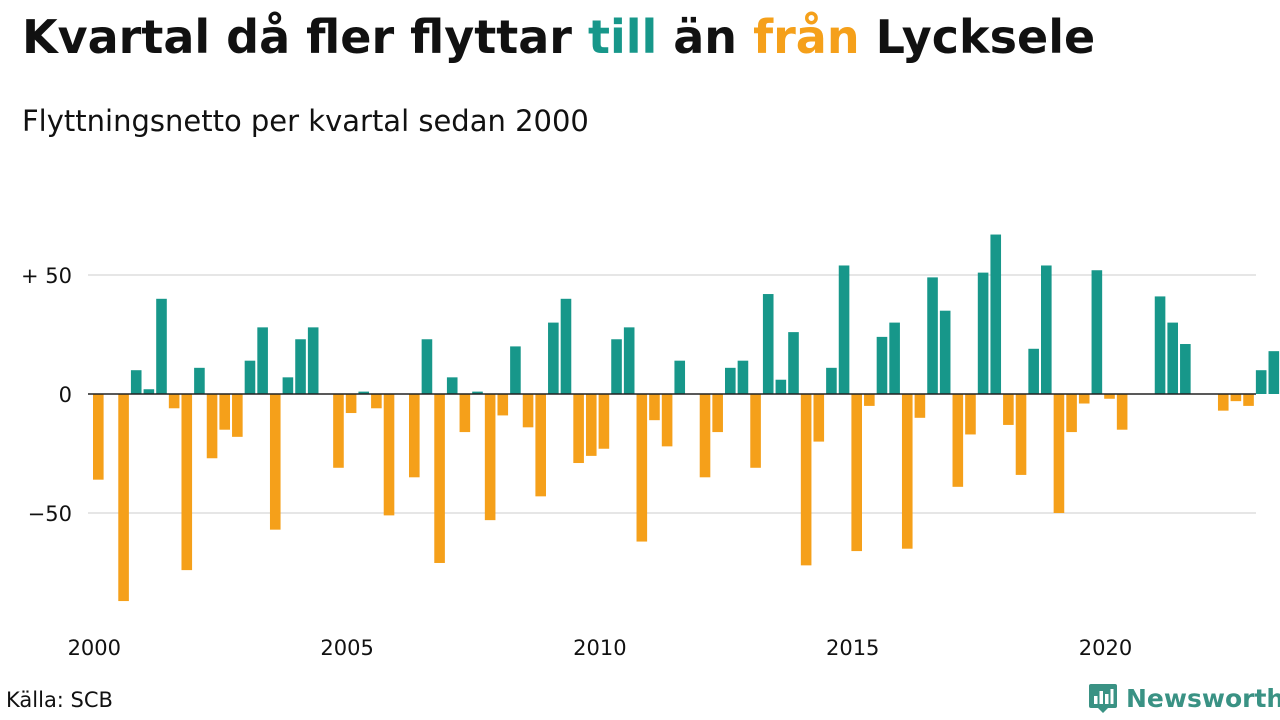 This screenshot has width=1280, height=720. I want to click on bar-2000-q4, so click(136, 382).